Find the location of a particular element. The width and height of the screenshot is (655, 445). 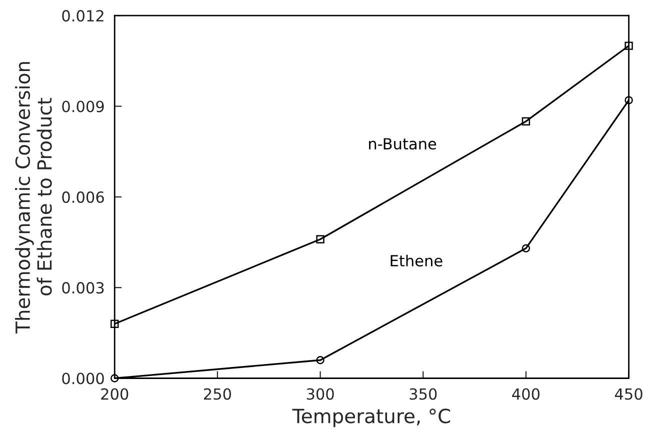

y-tick-label: 0.012 is located at coordinates (83, 16).